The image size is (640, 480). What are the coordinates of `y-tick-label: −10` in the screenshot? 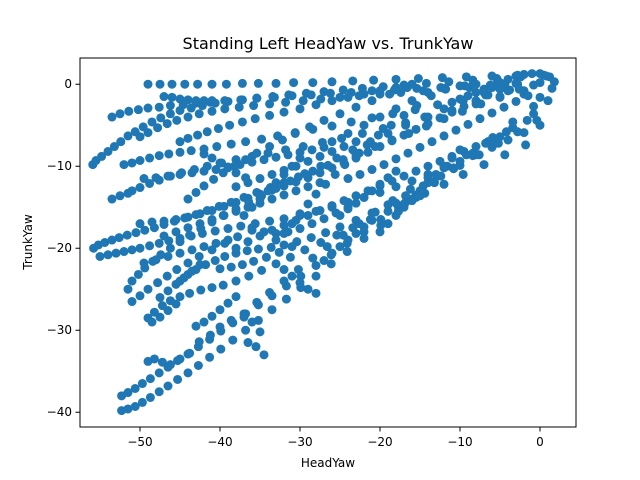 It's located at (59, 166).